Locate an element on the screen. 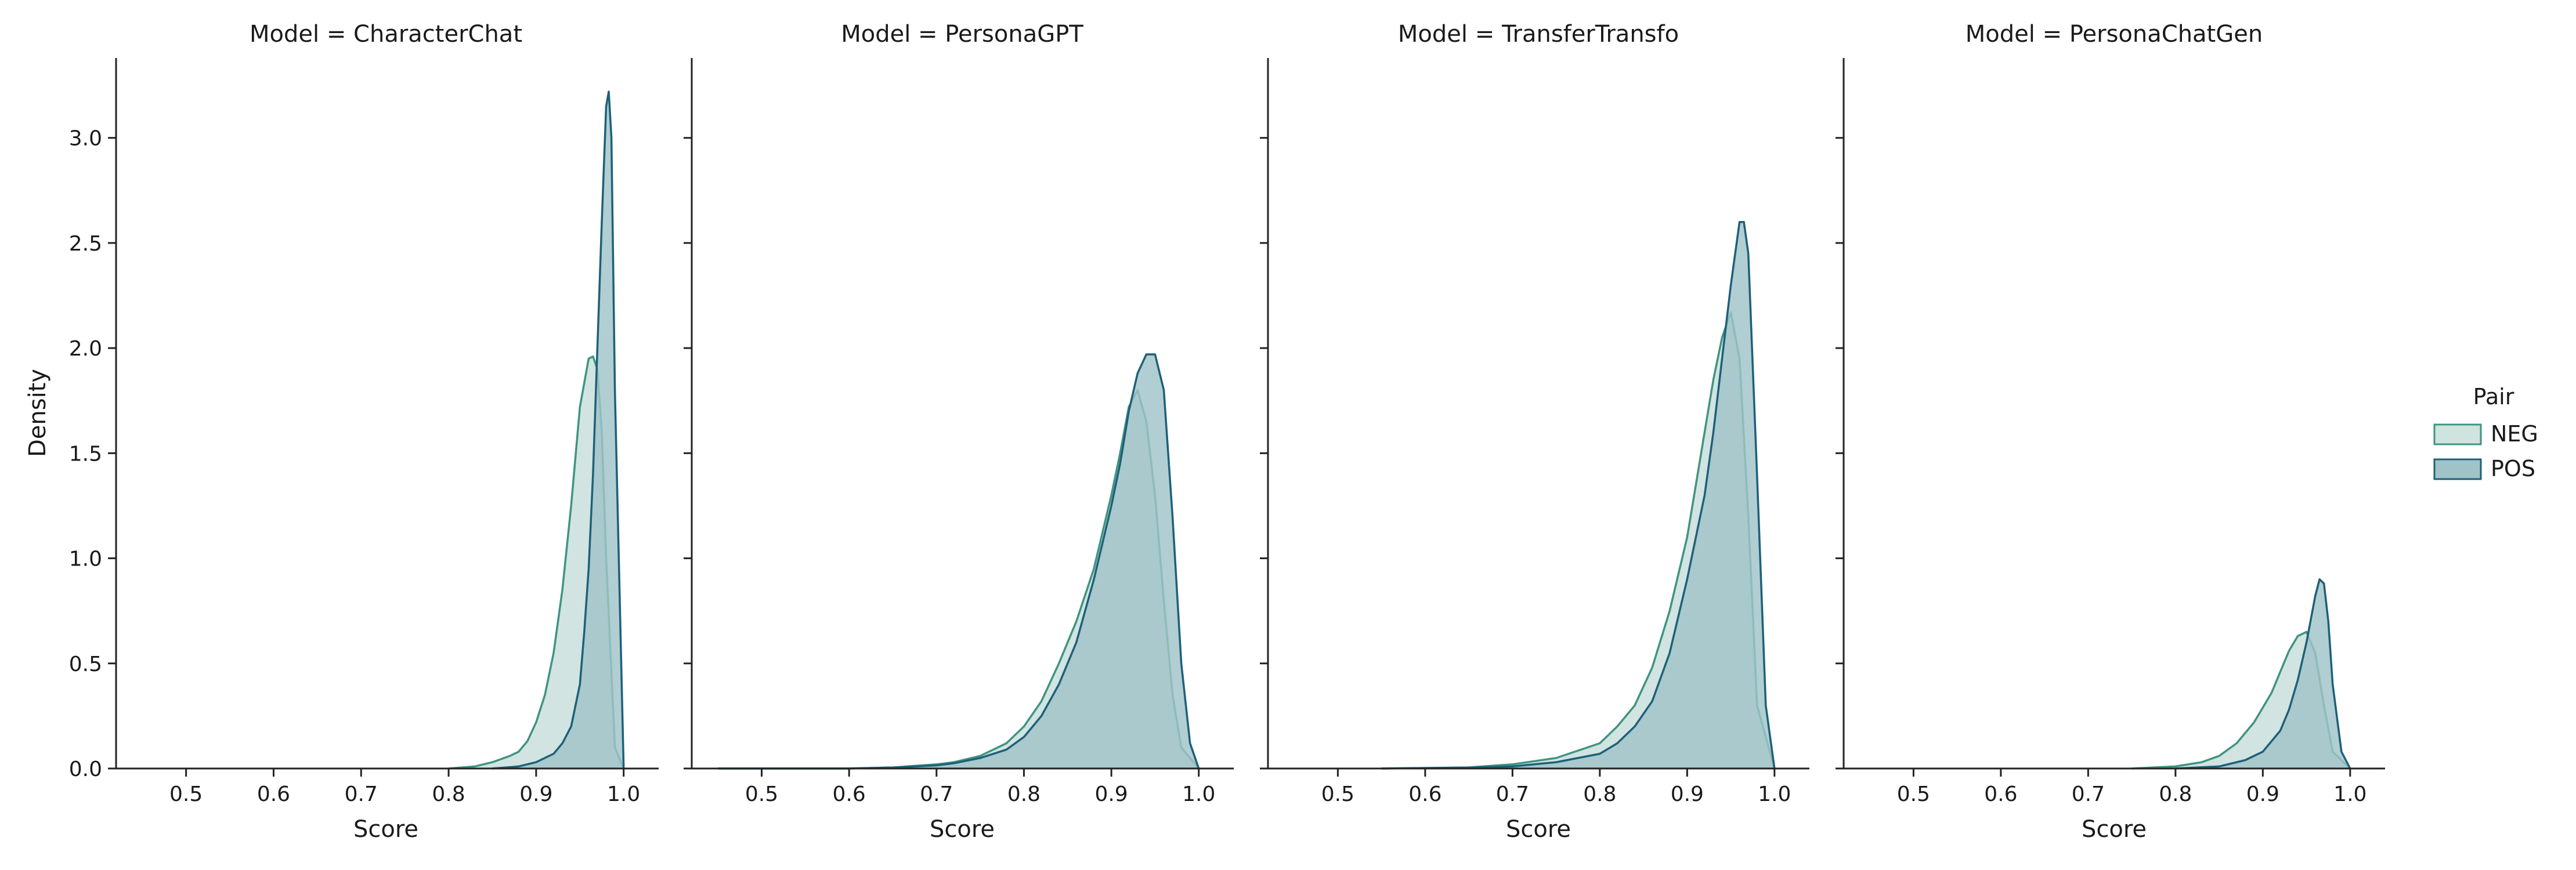 The width and height of the screenshot is (2576, 870). panel-title-transfertransfo: Model = TransferTransfo is located at coordinates (1538, 34).